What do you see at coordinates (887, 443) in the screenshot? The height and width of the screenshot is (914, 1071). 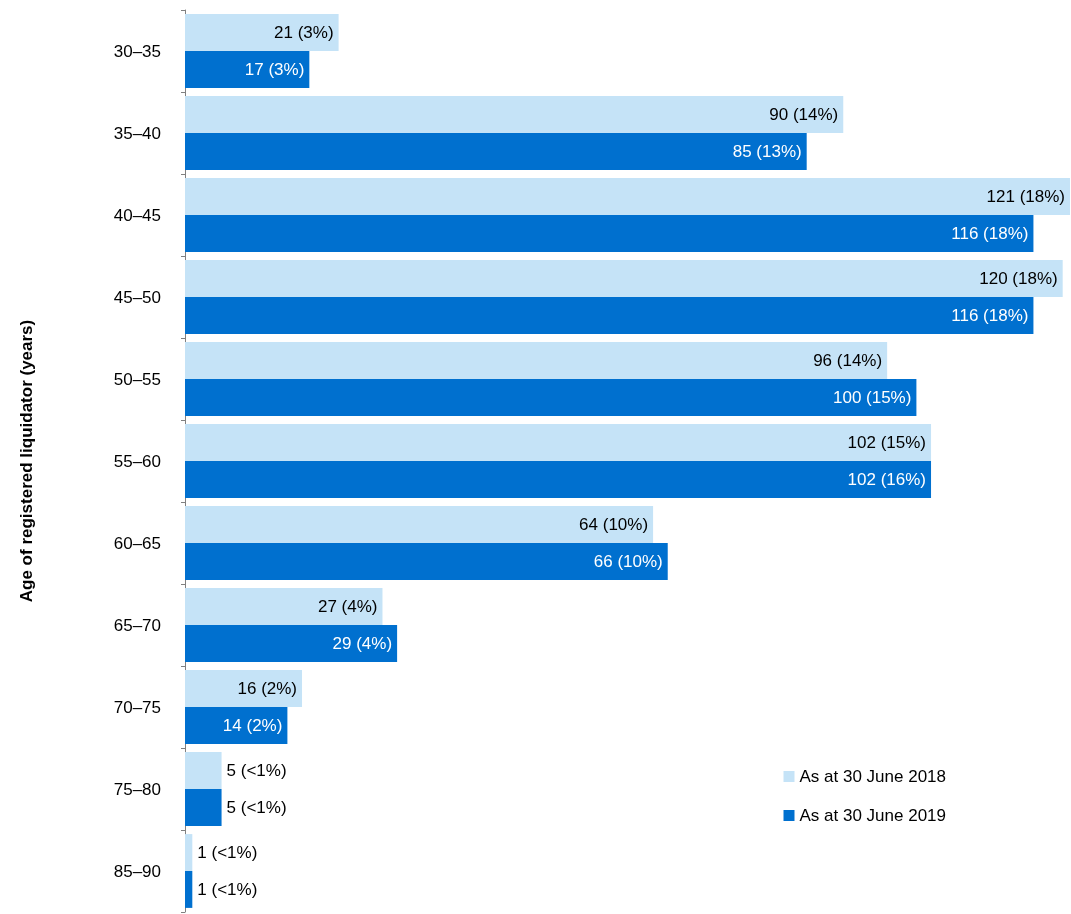 I see `data-label: 102 (15%)` at bounding box center [887, 443].